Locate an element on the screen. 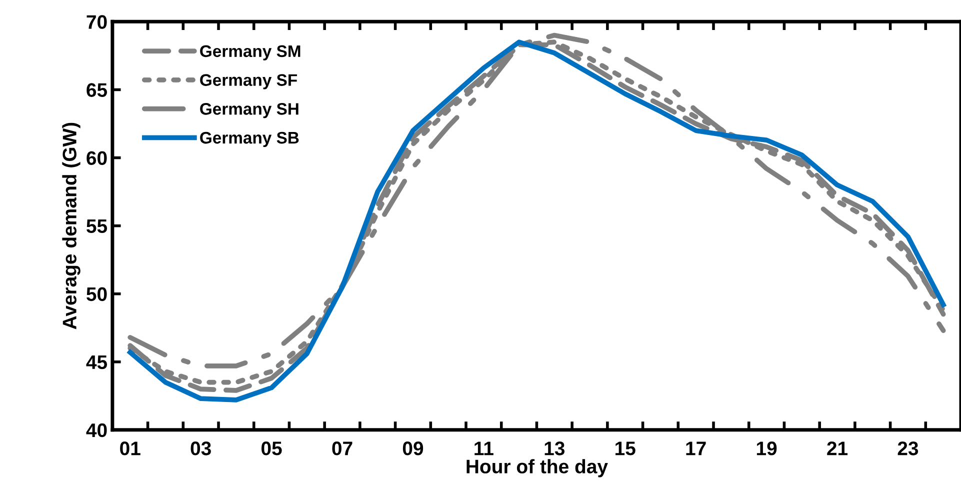 Image resolution: width=961 pixels, height=504 pixels. x-tick-label: 05 is located at coordinates (272, 449).